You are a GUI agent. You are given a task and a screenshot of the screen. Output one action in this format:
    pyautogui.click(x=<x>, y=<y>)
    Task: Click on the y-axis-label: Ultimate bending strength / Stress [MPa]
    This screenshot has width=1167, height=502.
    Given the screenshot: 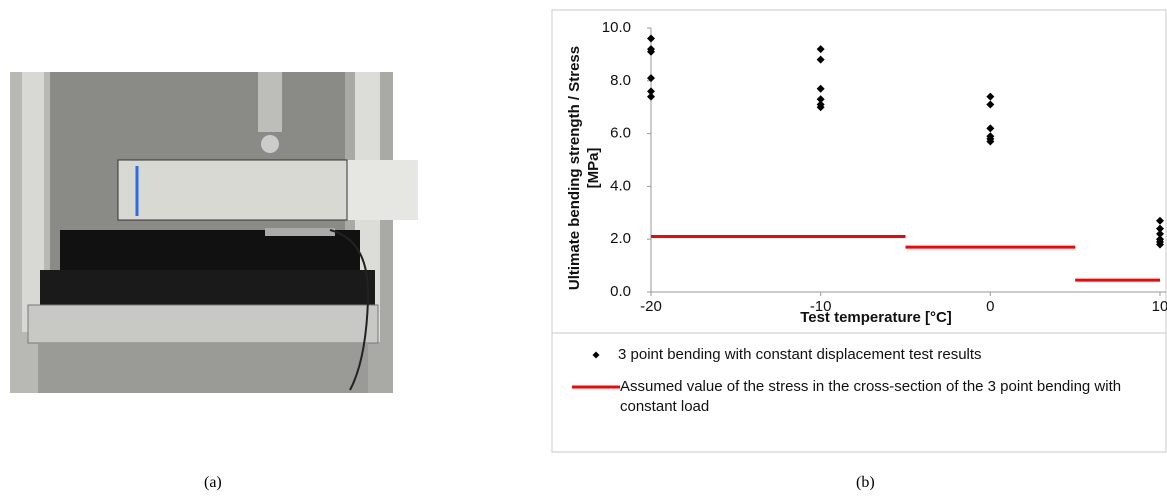 What is the action you would take?
    pyautogui.click(x=584, y=168)
    